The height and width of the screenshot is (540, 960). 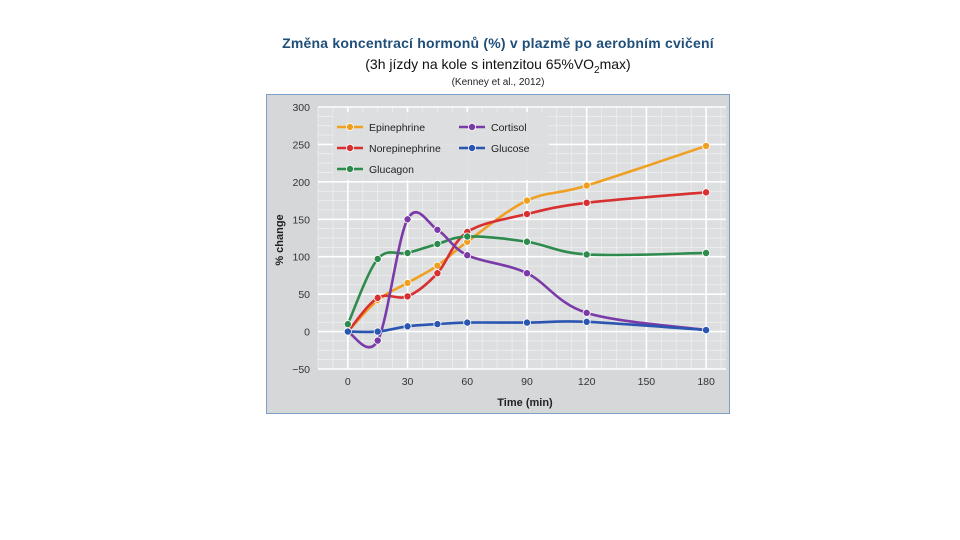 What do you see at coordinates (647, 382) in the screenshot?
I see `x-tick-label: 150` at bounding box center [647, 382].